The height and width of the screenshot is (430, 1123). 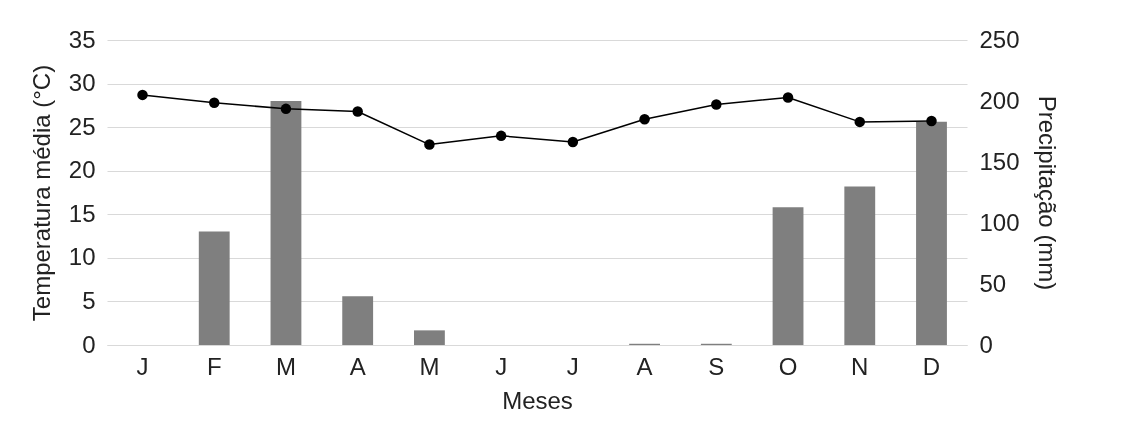 I want to click on x-tick-label: O, so click(x=788, y=366).